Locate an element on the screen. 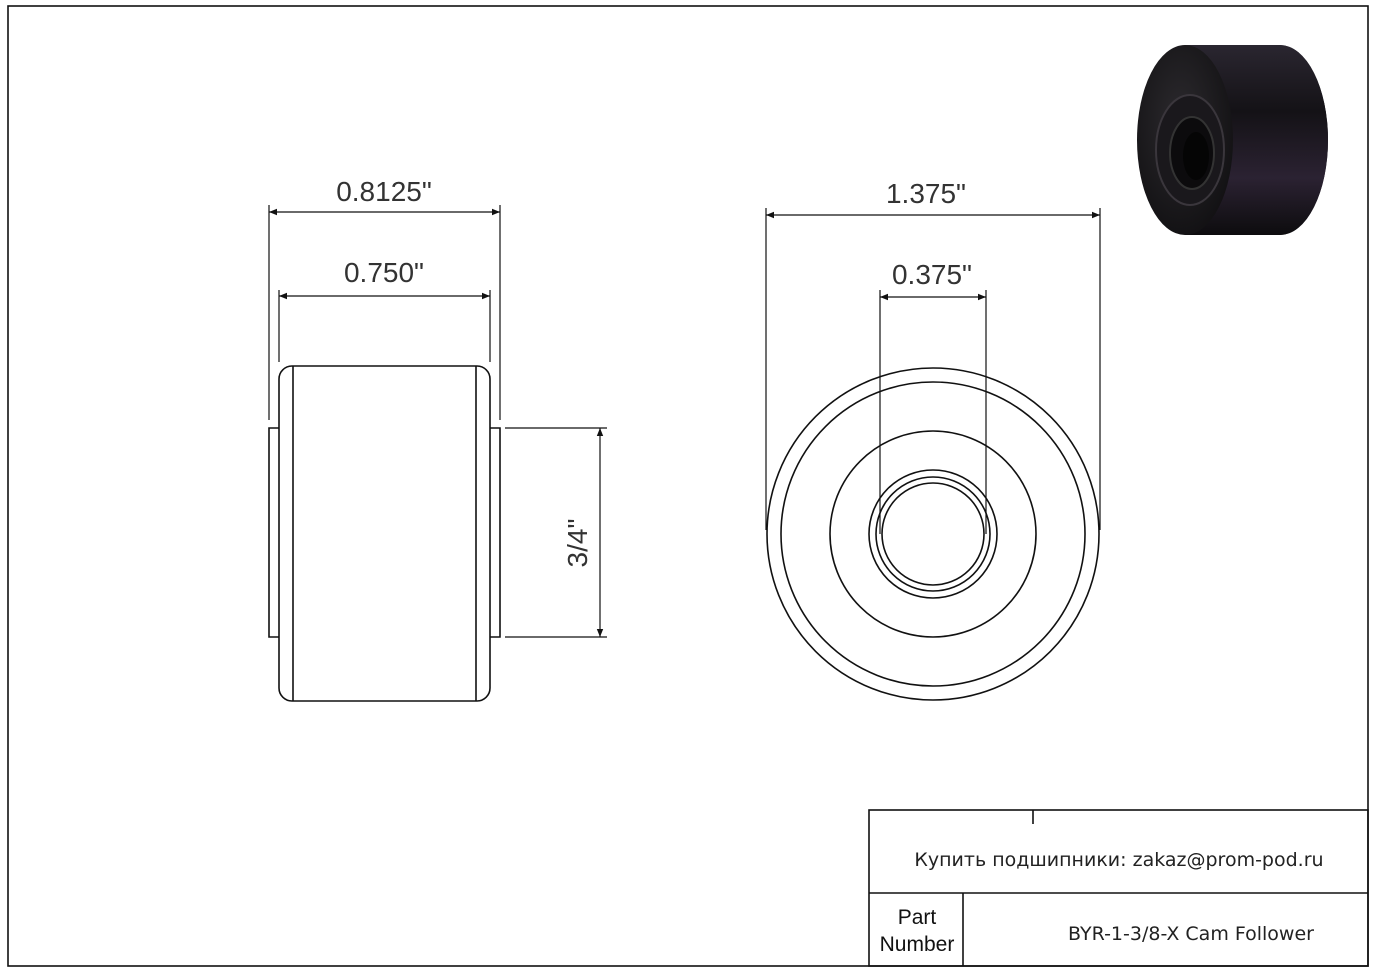 The height and width of the screenshot is (974, 1376). dim-outer-diameter: 1.375" is located at coordinates (926, 193).